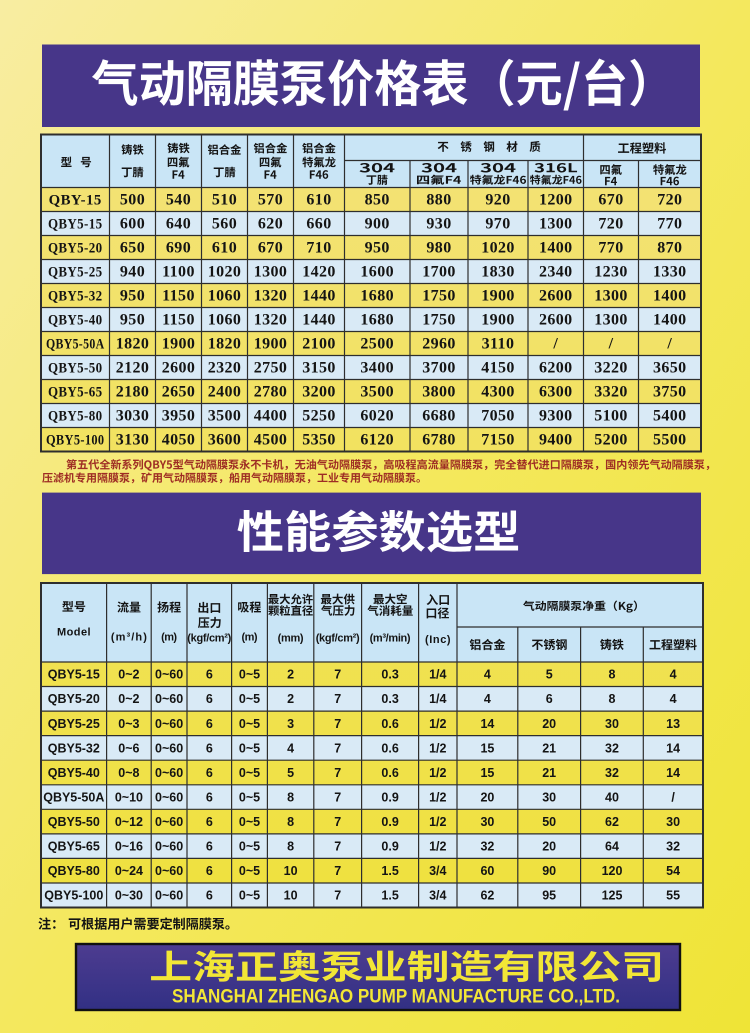  What do you see at coordinates (437, 896) in the screenshot?
I see `svg-text: 3/4` at bounding box center [437, 896].